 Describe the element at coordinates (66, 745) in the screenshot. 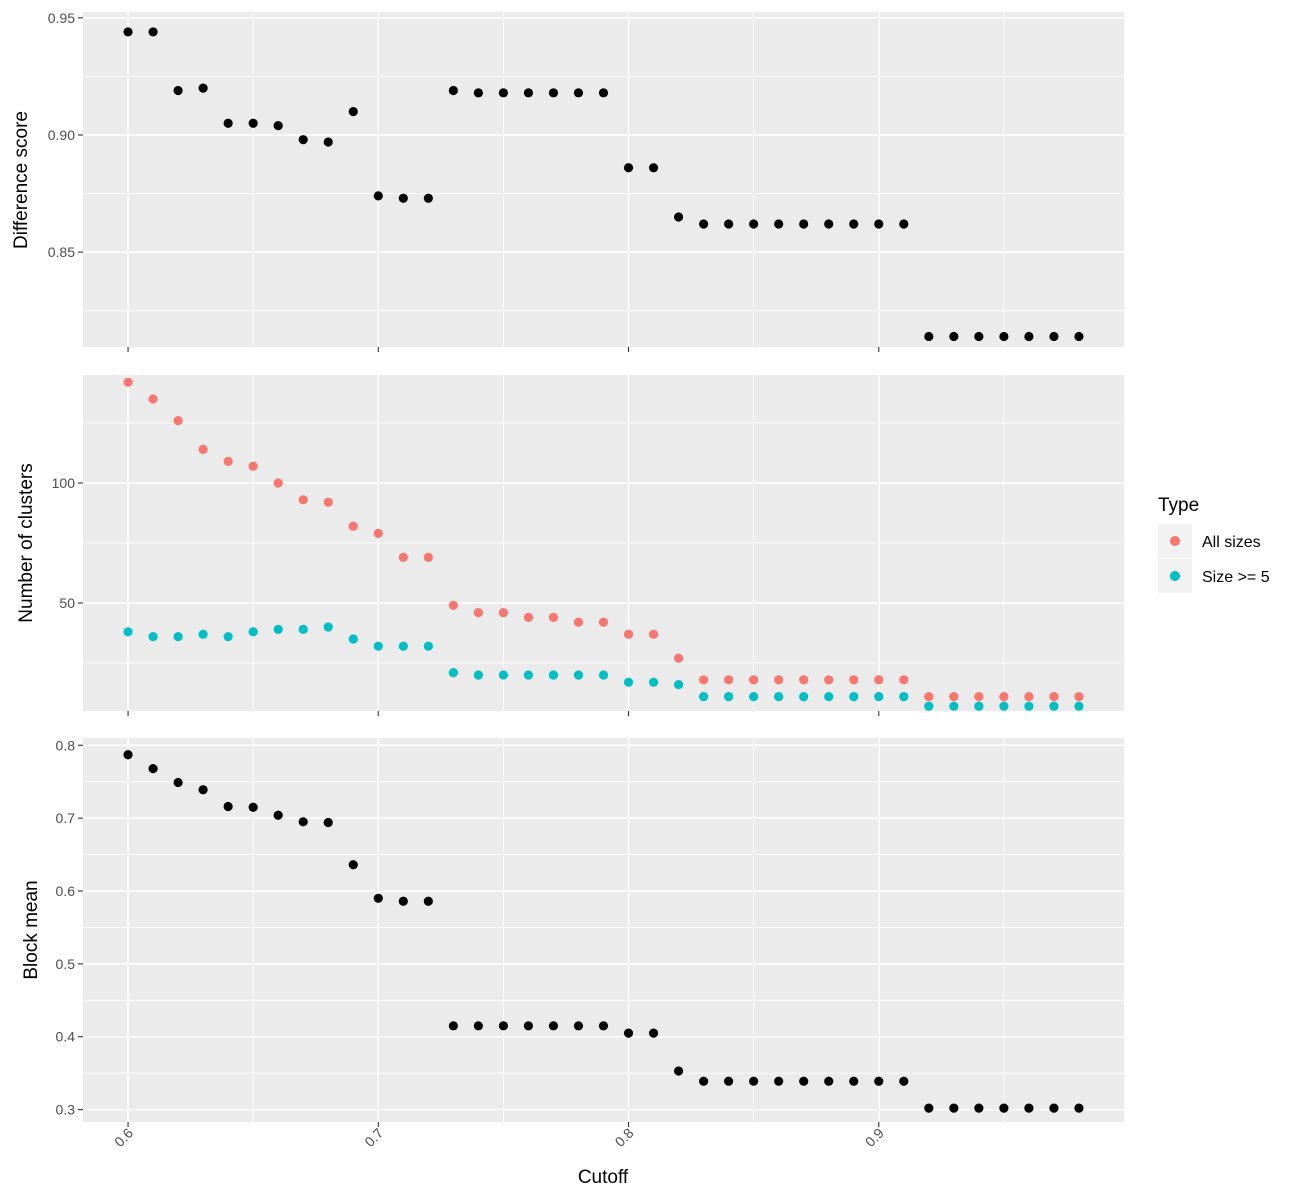

I see `y-tick-label: 0.8` at that location.